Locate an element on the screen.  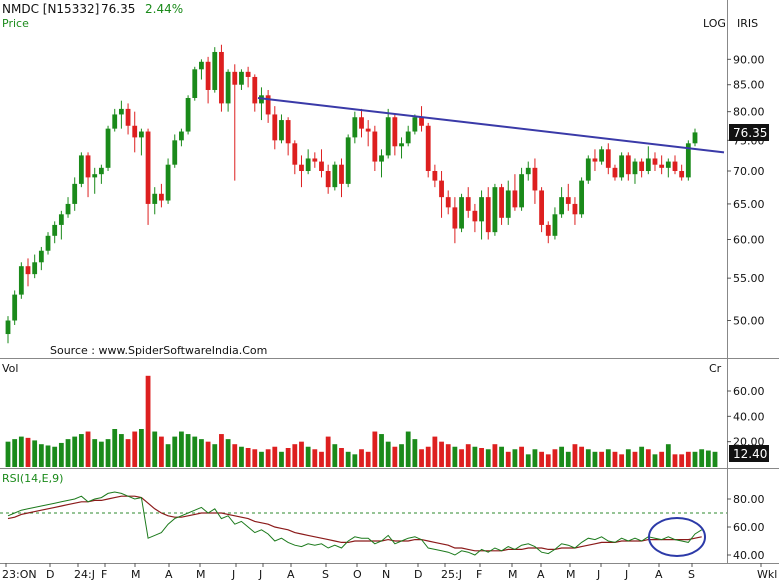
price-tick-label: 70.00 is located at coordinates (749, 171).